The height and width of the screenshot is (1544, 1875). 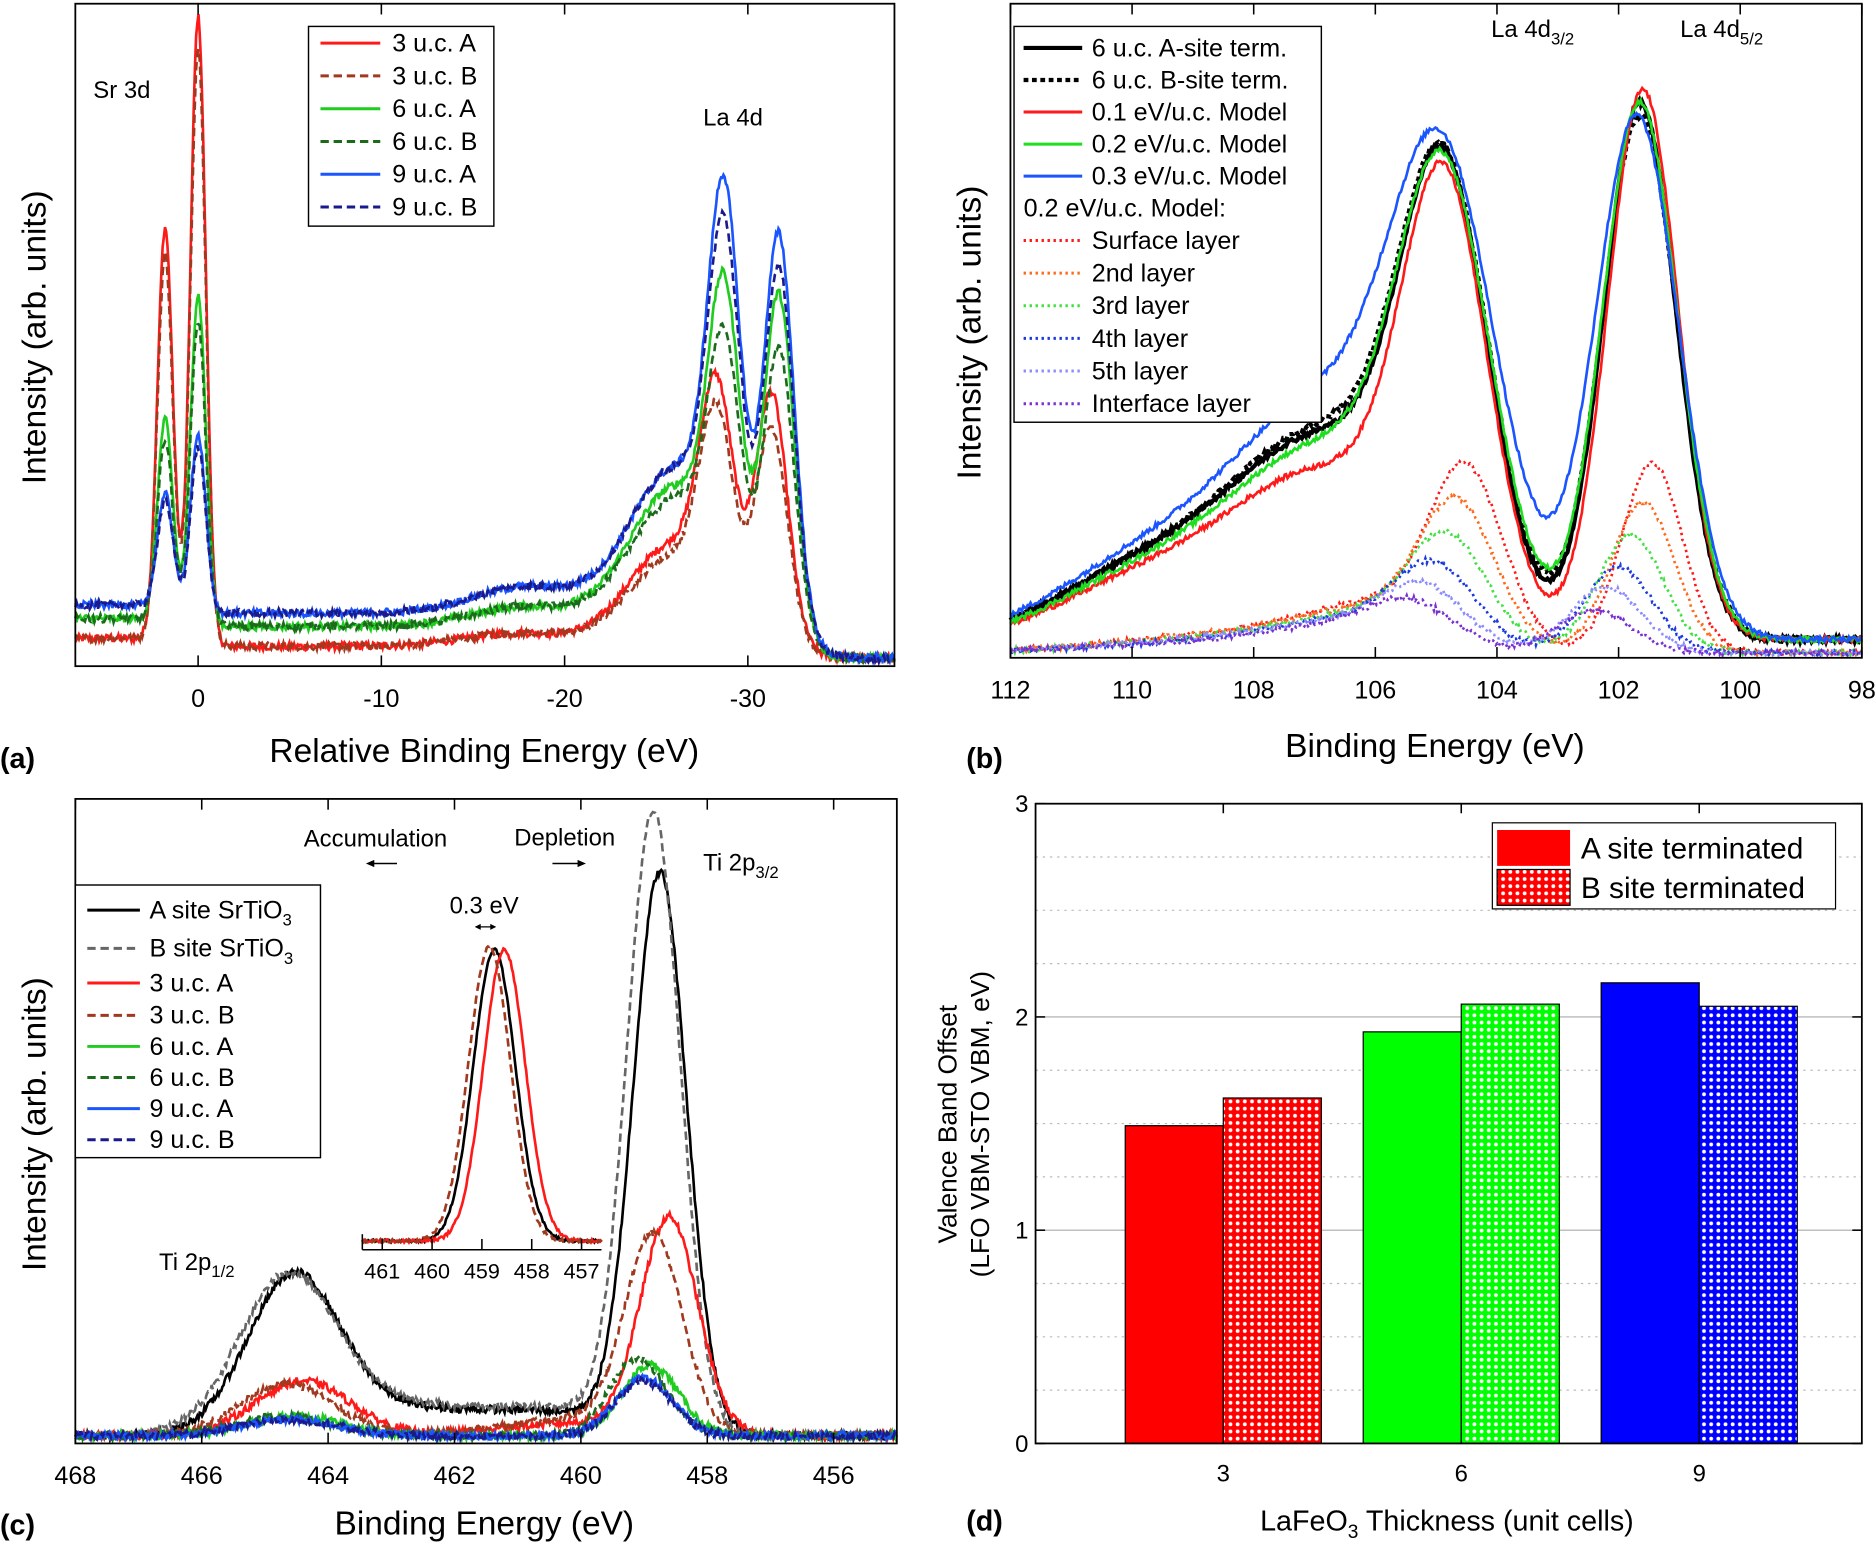 What do you see at coordinates (288, 958) in the screenshot?
I see `legend-label-sub: 3` at bounding box center [288, 958].